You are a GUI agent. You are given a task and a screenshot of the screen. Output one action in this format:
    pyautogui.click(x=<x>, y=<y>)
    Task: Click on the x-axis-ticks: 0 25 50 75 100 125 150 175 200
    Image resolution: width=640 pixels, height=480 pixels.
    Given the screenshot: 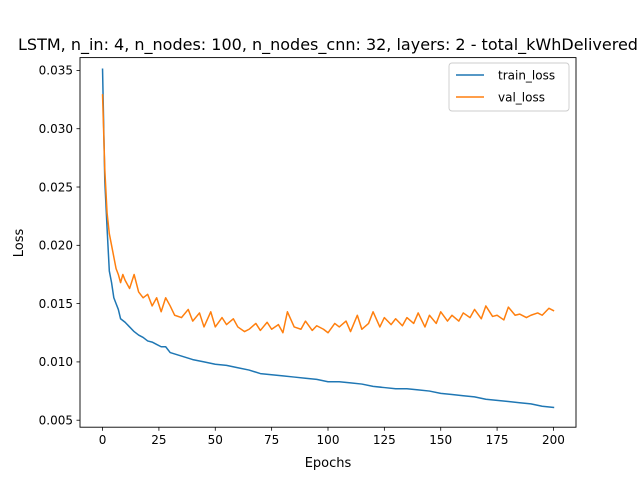 What is the action you would take?
    pyautogui.click(x=332, y=437)
    